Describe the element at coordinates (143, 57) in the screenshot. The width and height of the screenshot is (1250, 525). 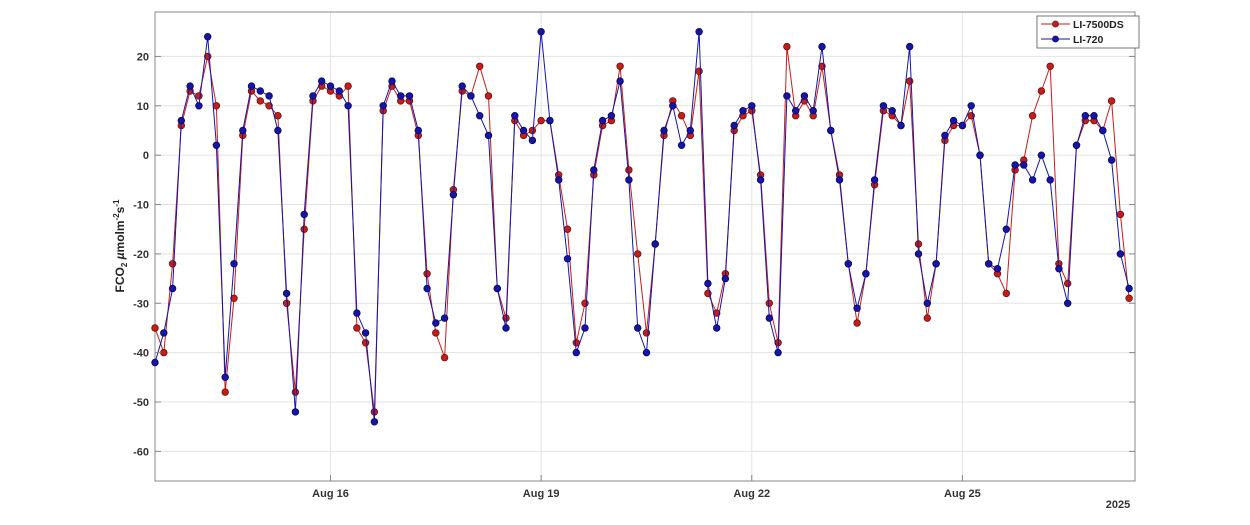
I see `y-tick-label: 20` at that location.